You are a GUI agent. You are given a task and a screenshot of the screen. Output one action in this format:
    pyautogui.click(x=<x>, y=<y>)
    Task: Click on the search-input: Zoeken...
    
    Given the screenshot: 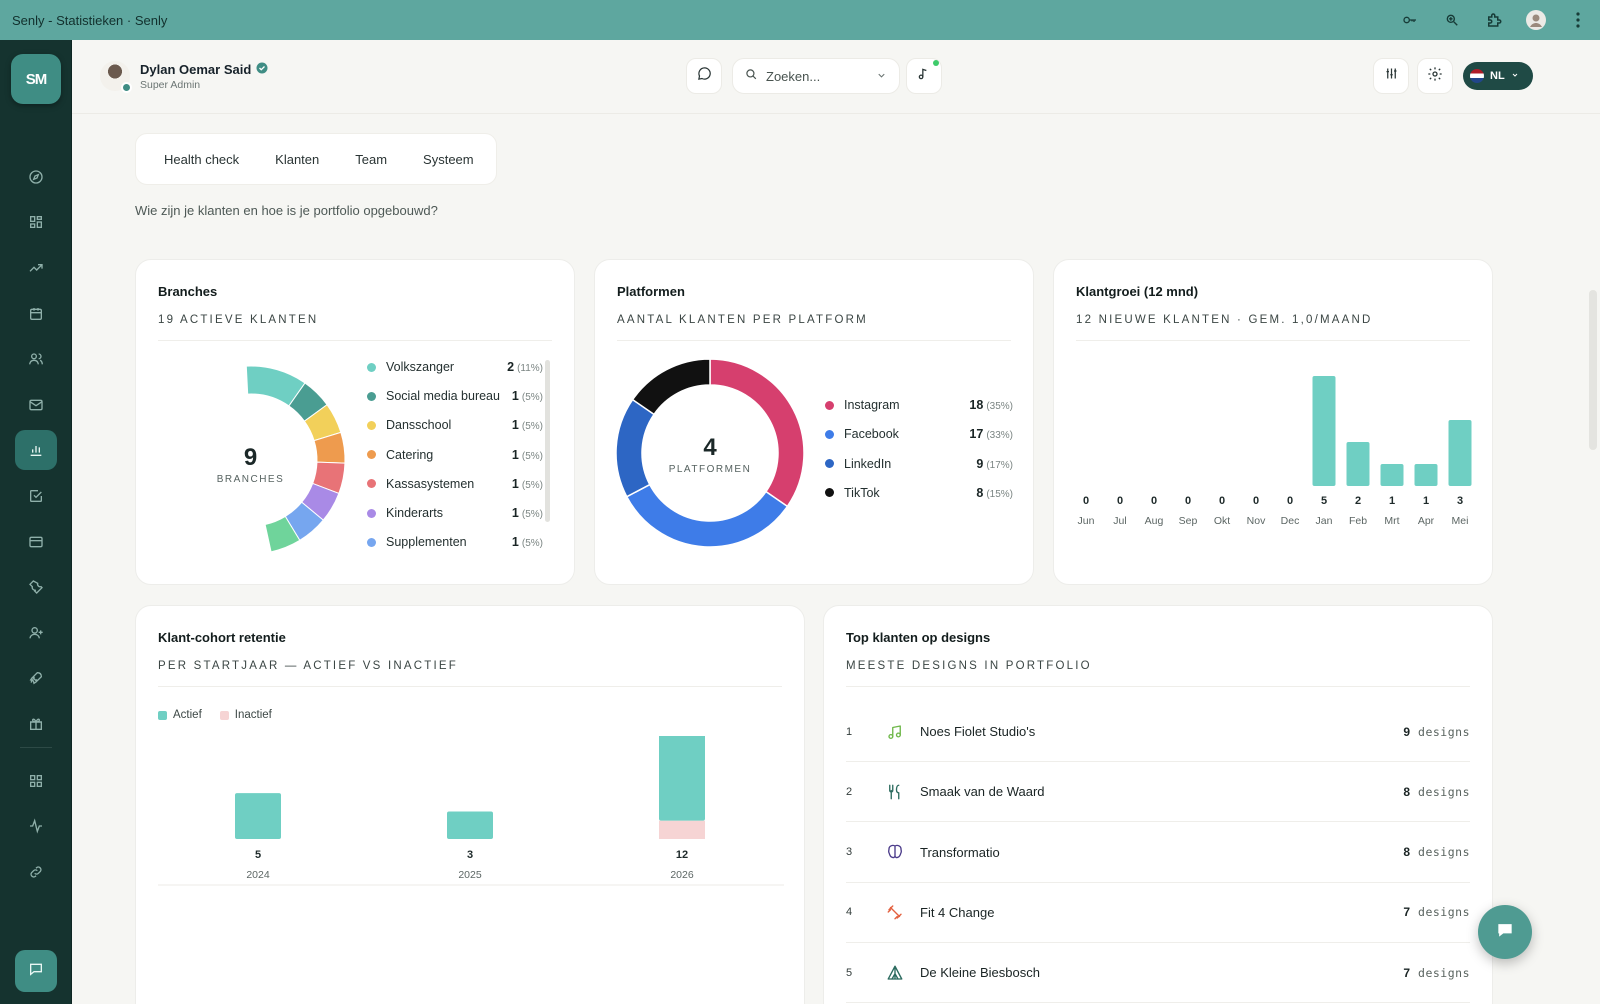 What is the action you would take?
    pyautogui.click(x=816, y=76)
    